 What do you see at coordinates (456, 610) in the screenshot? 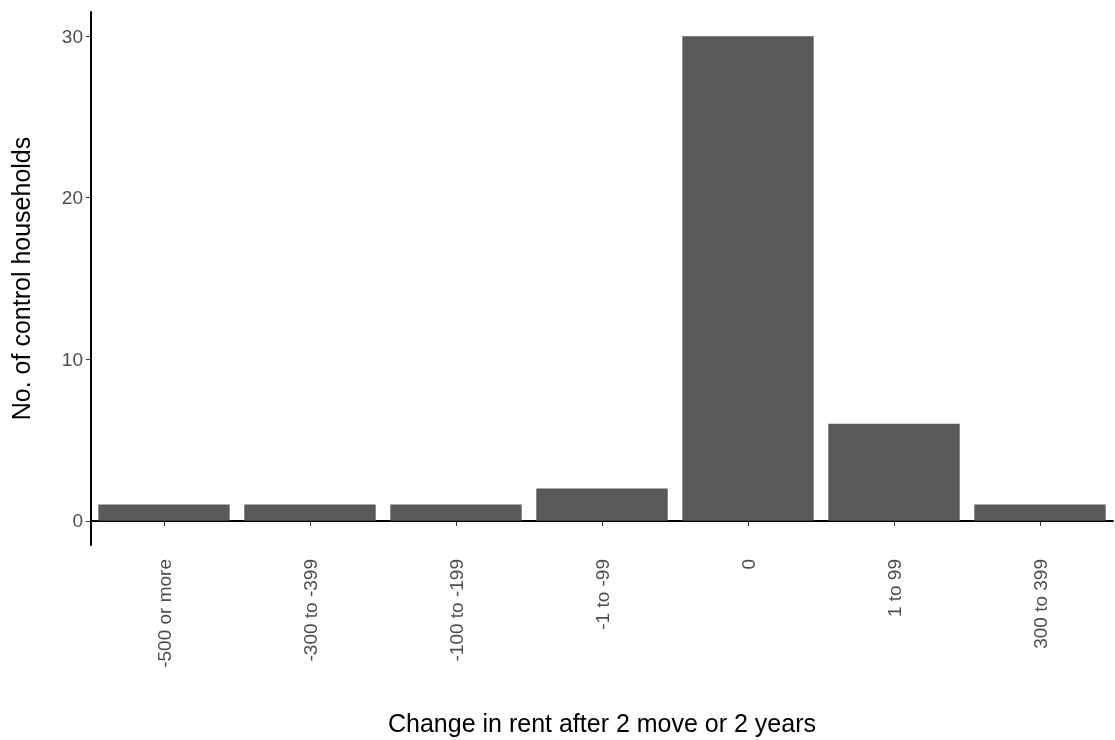
I see `x-tick-label: -100 to -199` at bounding box center [456, 610].